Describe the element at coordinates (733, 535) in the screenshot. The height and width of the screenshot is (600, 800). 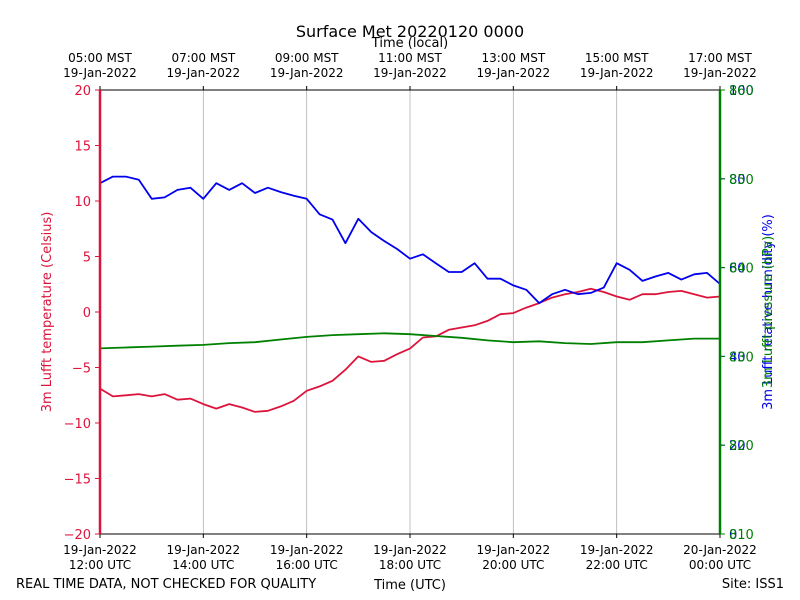
I see `y-tick-label-right-0: 0` at that location.